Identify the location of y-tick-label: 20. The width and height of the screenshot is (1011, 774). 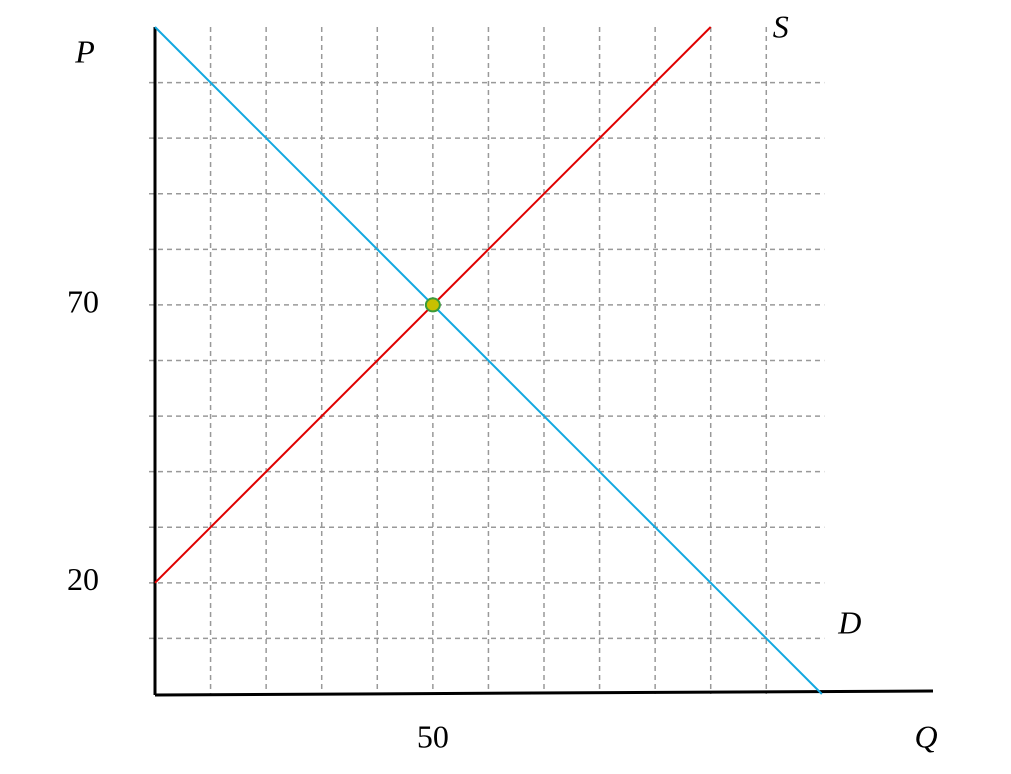
(83, 579).